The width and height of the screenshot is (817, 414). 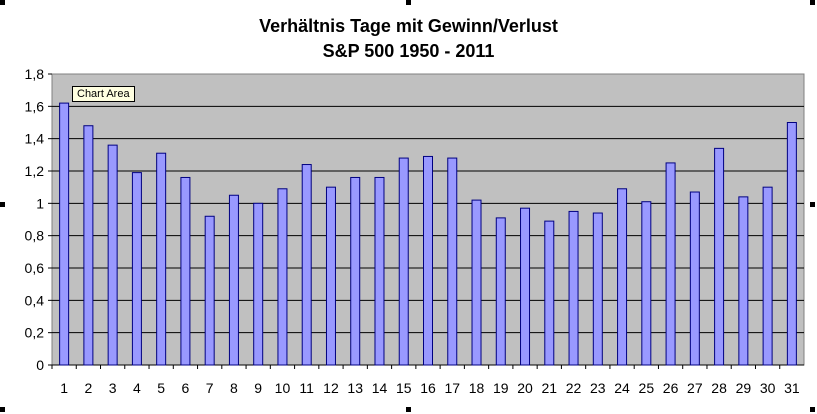 What do you see at coordinates (792, 388) in the screenshot?
I see `x-tick-label: 31` at bounding box center [792, 388].